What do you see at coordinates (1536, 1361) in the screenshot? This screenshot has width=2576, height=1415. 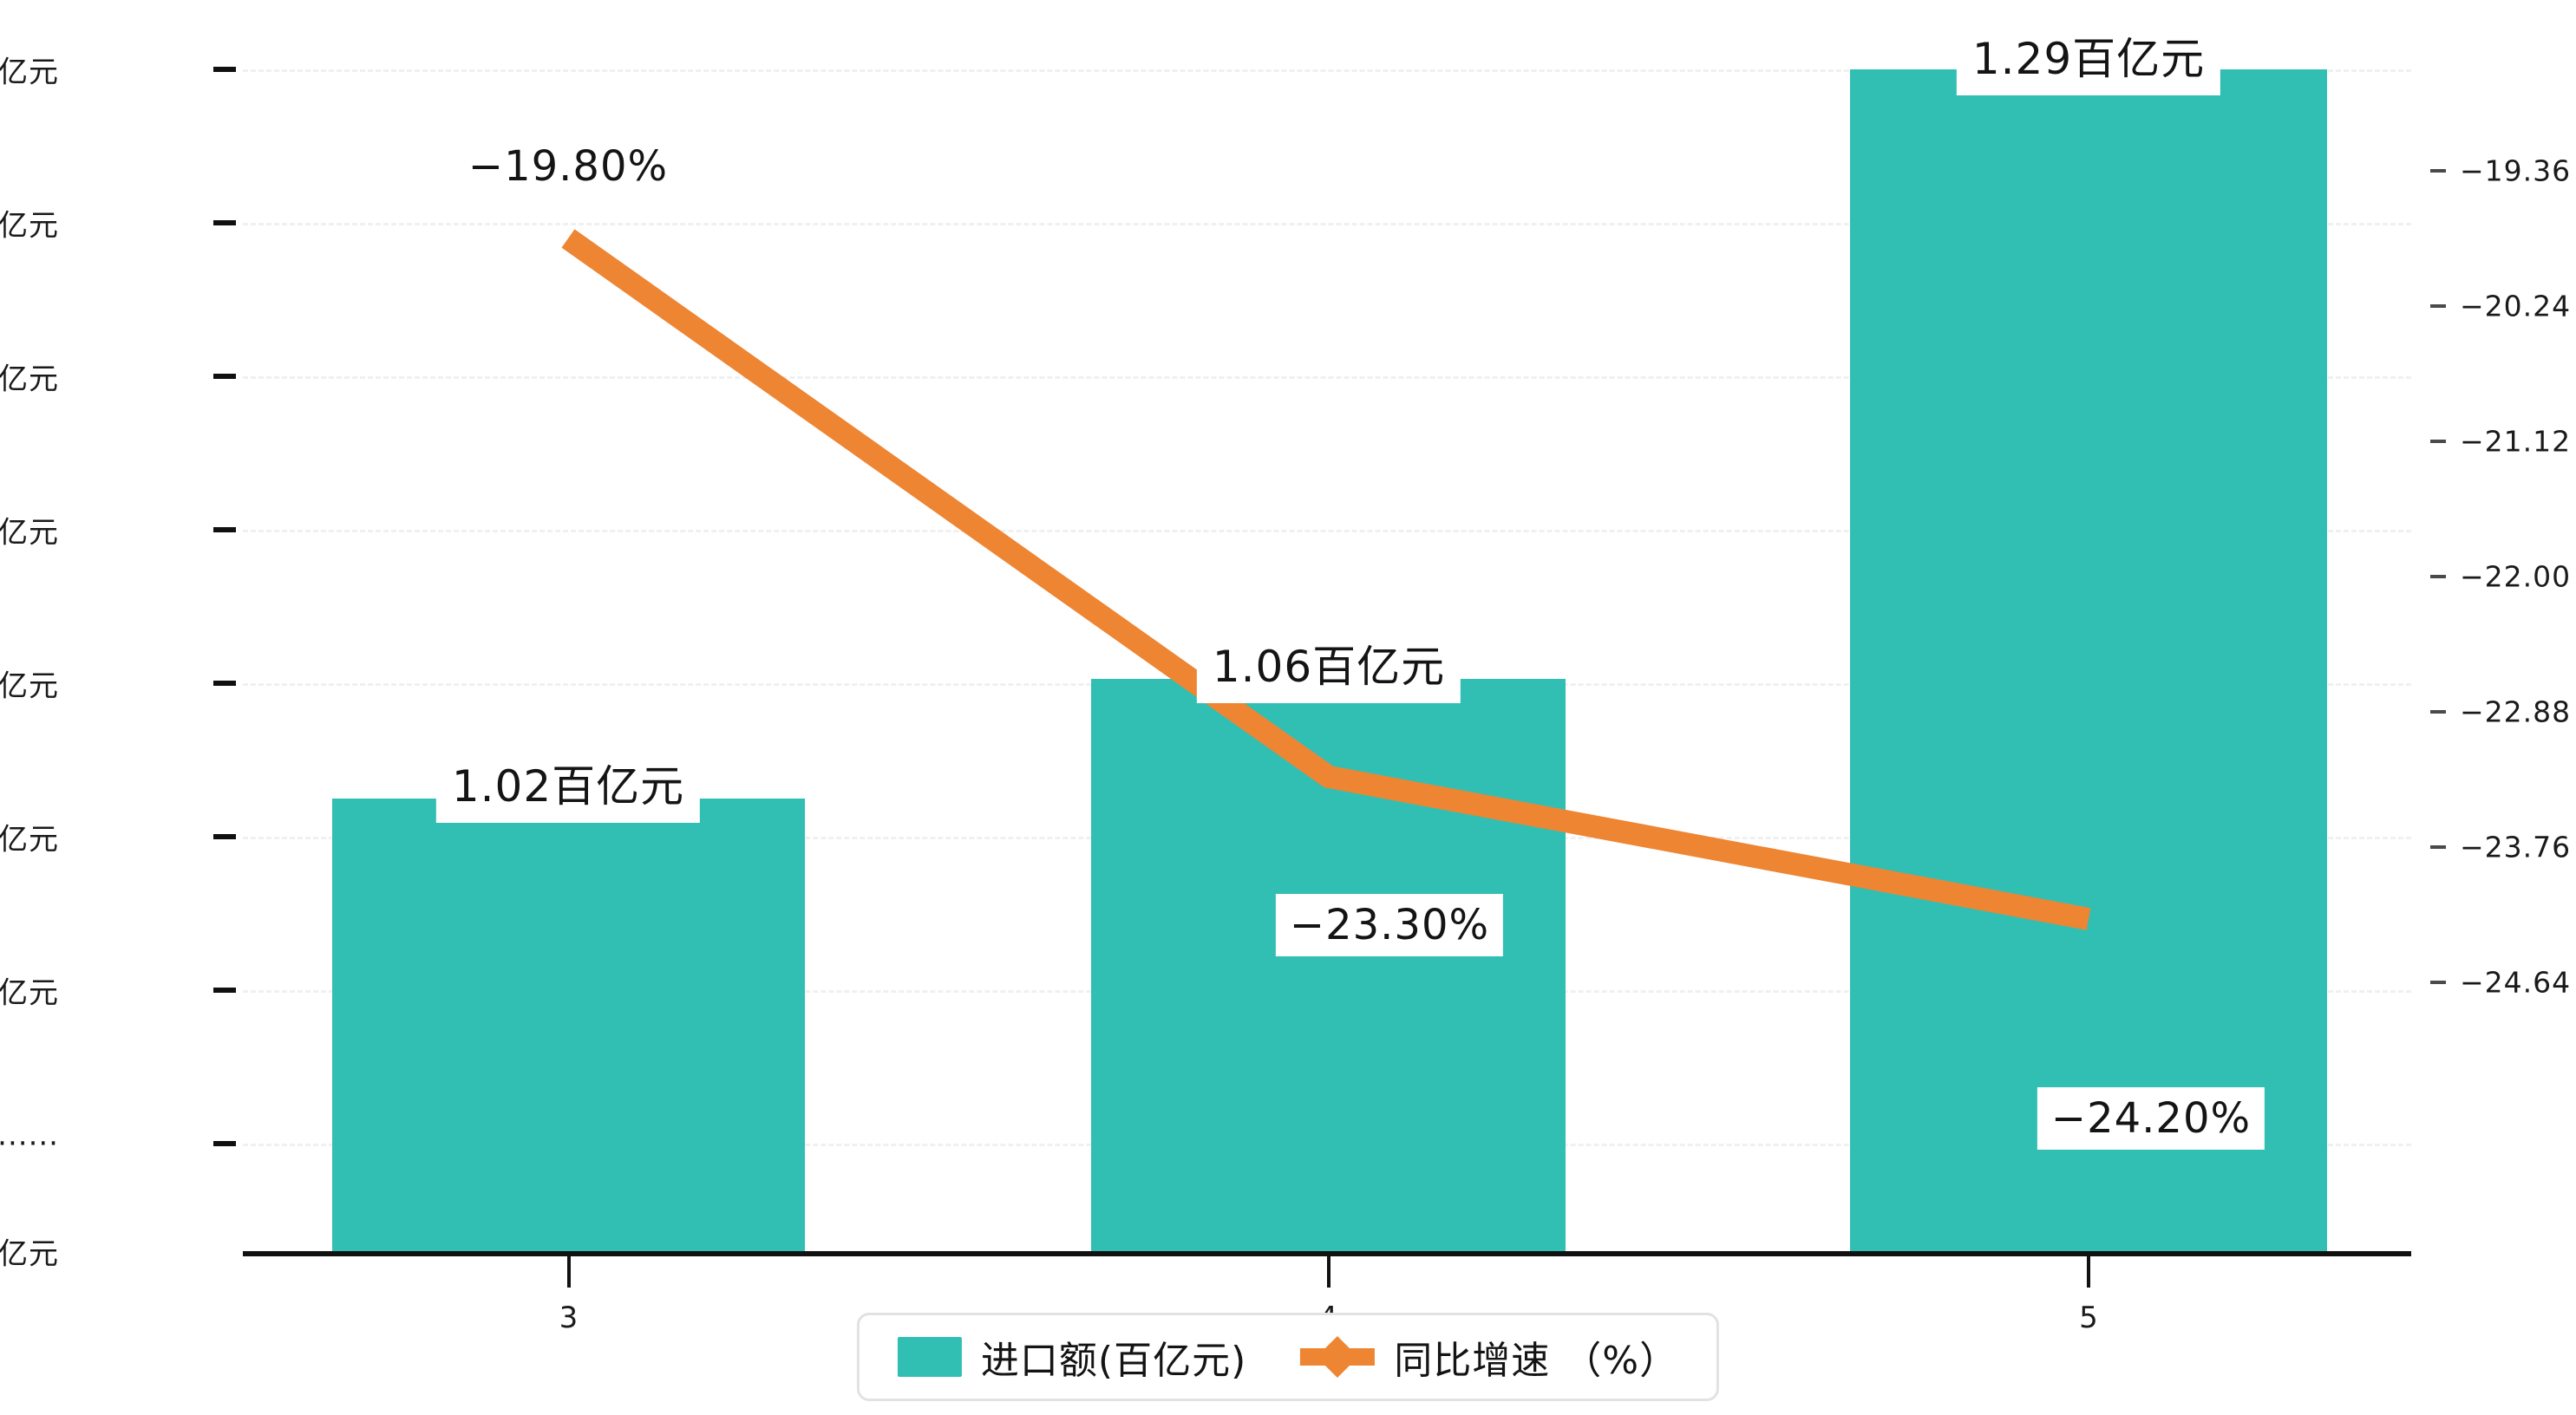 I see `legend-label-growth-rate: 同比增速 （%）` at bounding box center [1536, 1361].